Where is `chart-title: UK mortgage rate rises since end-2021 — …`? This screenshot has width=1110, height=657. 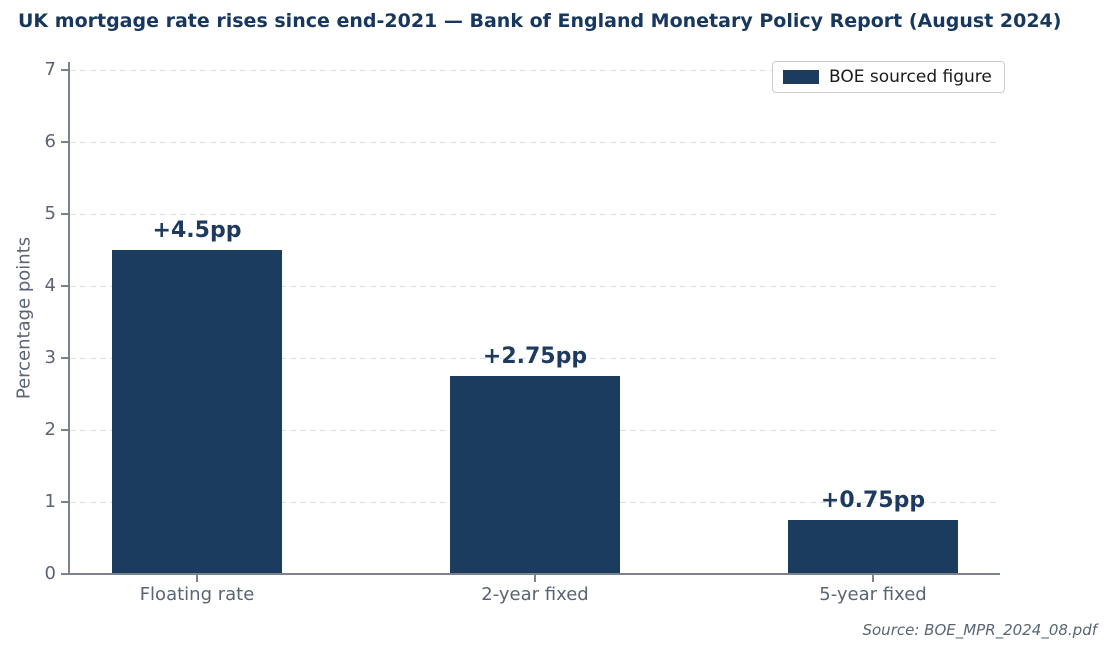
chart-title: UK mortgage rate rises since end-2021 — … is located at coordinates (540, 21).